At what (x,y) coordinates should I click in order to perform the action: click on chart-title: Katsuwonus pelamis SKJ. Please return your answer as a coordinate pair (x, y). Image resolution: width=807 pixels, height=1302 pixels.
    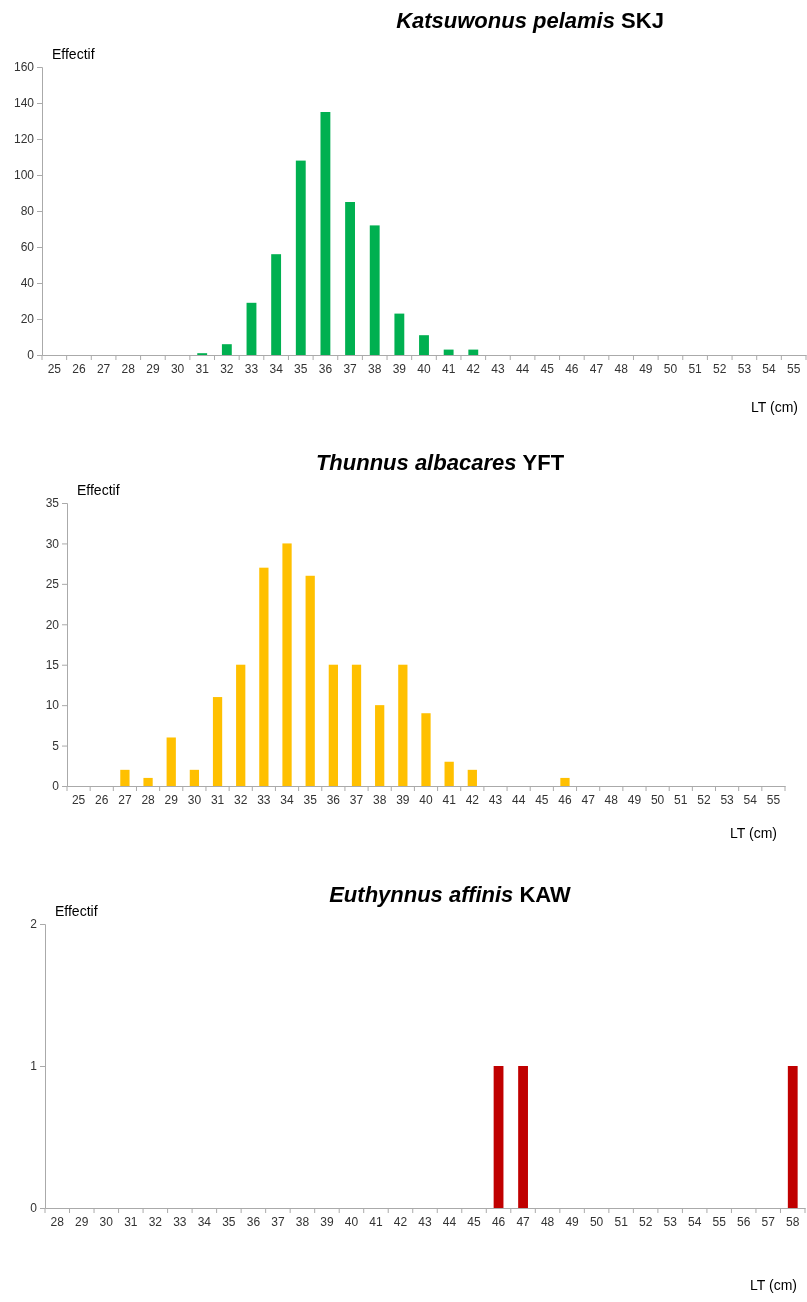
    Looking at the image, I should click on (530, 20).